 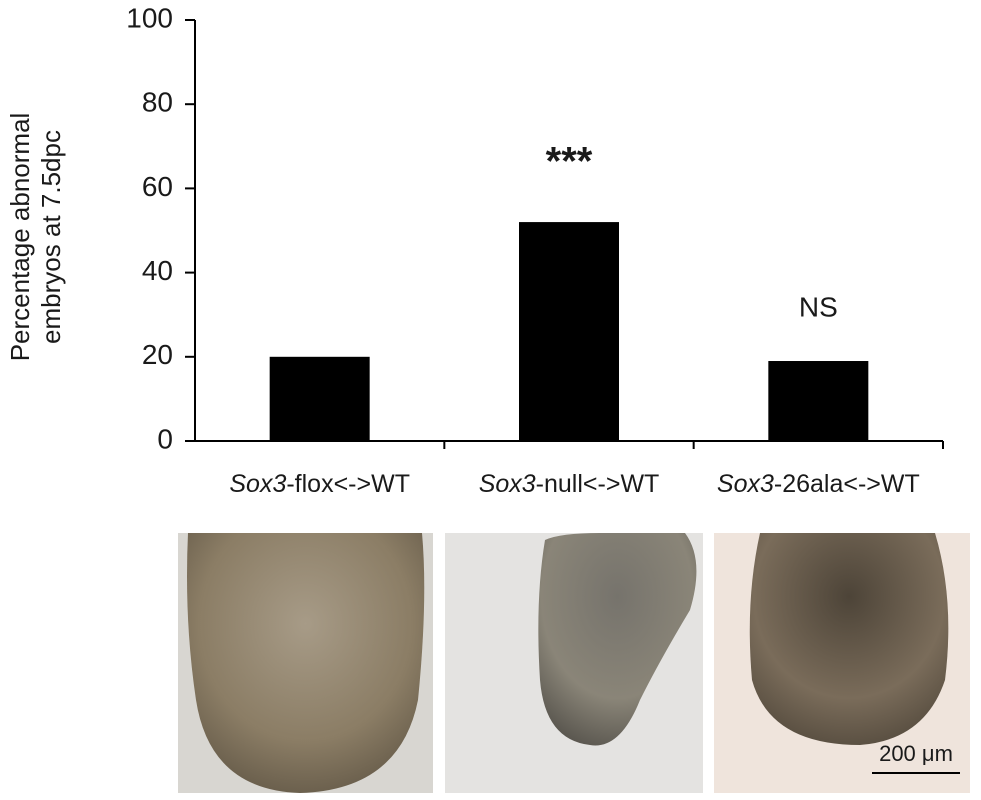 I want to click on scale-bar-label: 200 μm, so click(x=916, y=753).